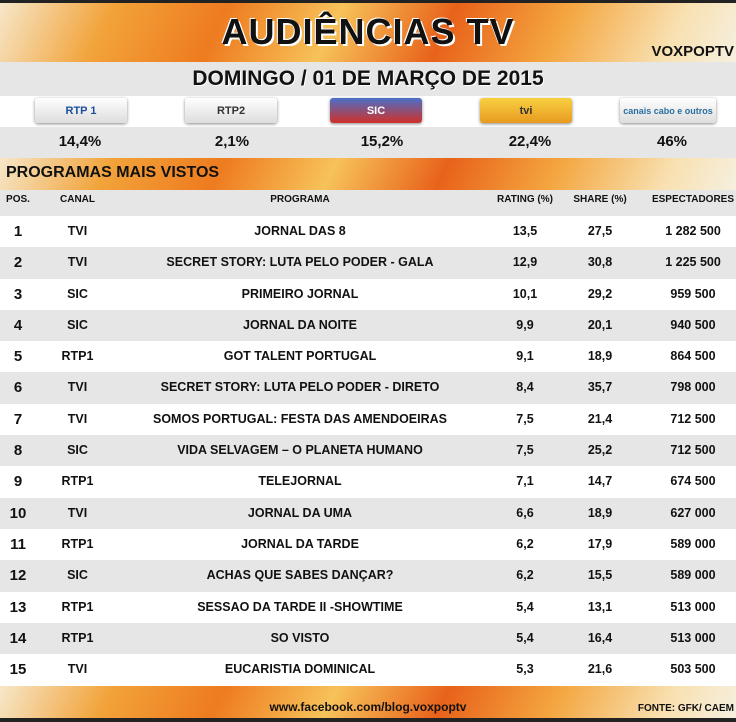 The image size is (736, 722). What do you see at coordinates (18, 576) in the screenshot?
I see `cell-pos: 12` at bounding box center [18, 576].